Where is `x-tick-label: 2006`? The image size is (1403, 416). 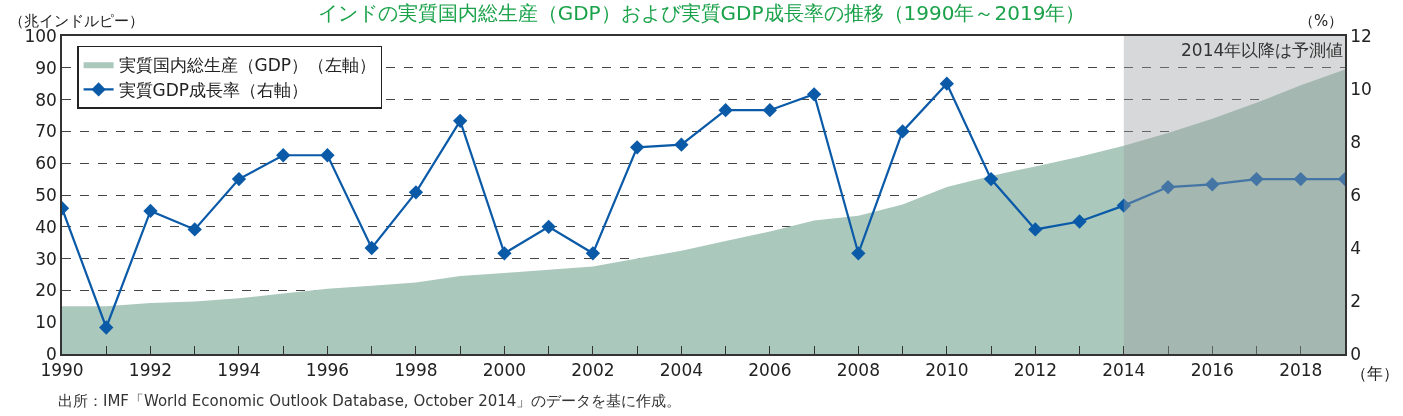 x-tick-label: 2006 is located at coordinates (770, 370).